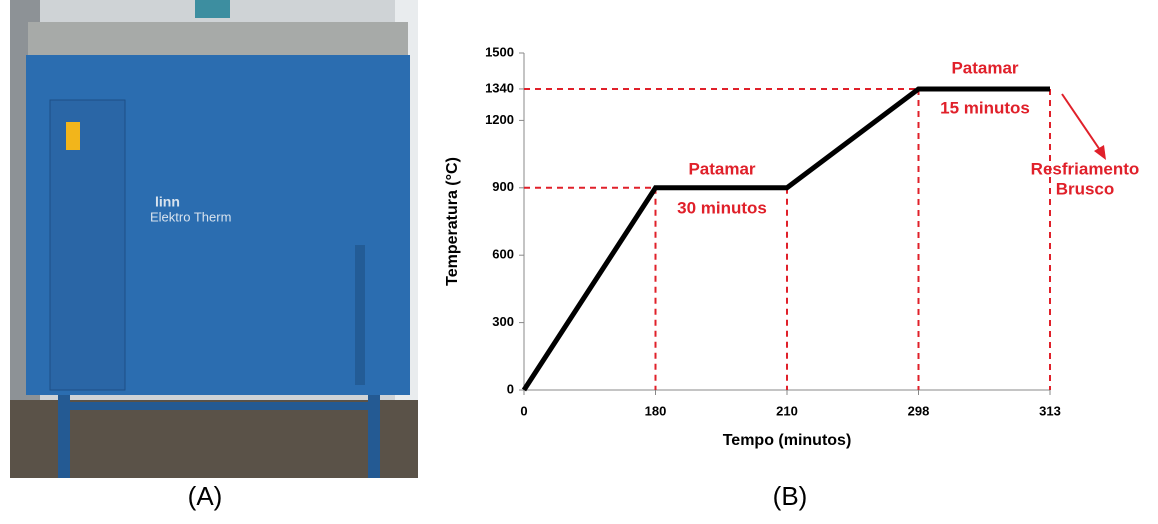 This screenshot has width=1158, height=524. I want to click on handle, so click(360, 315).